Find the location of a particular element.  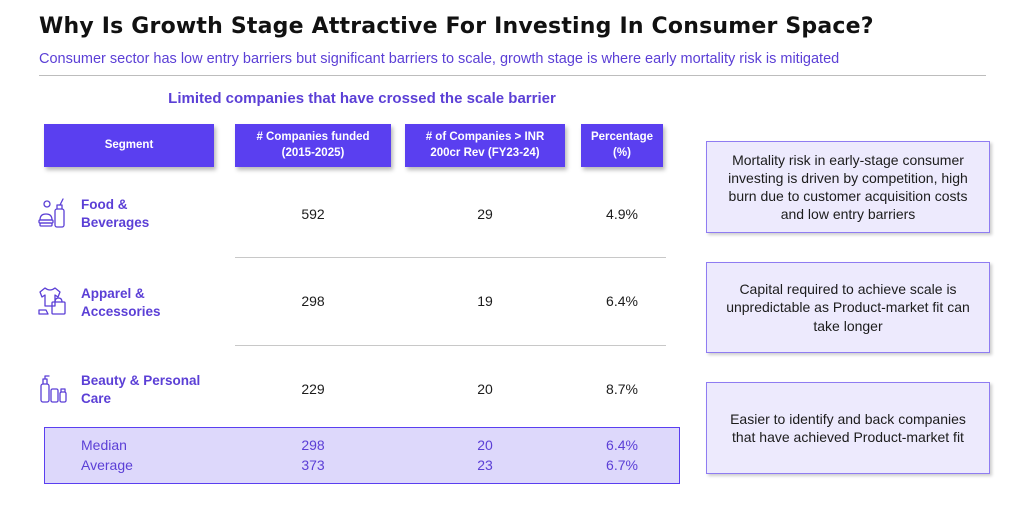

cell-percentage-food: 4.9% is located at coordinates (622, 214).